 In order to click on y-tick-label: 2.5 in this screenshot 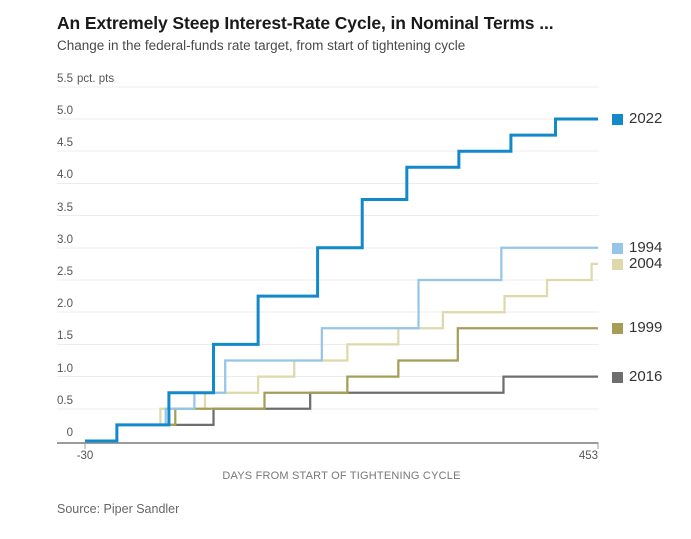, I will do `click(65, 272)`.